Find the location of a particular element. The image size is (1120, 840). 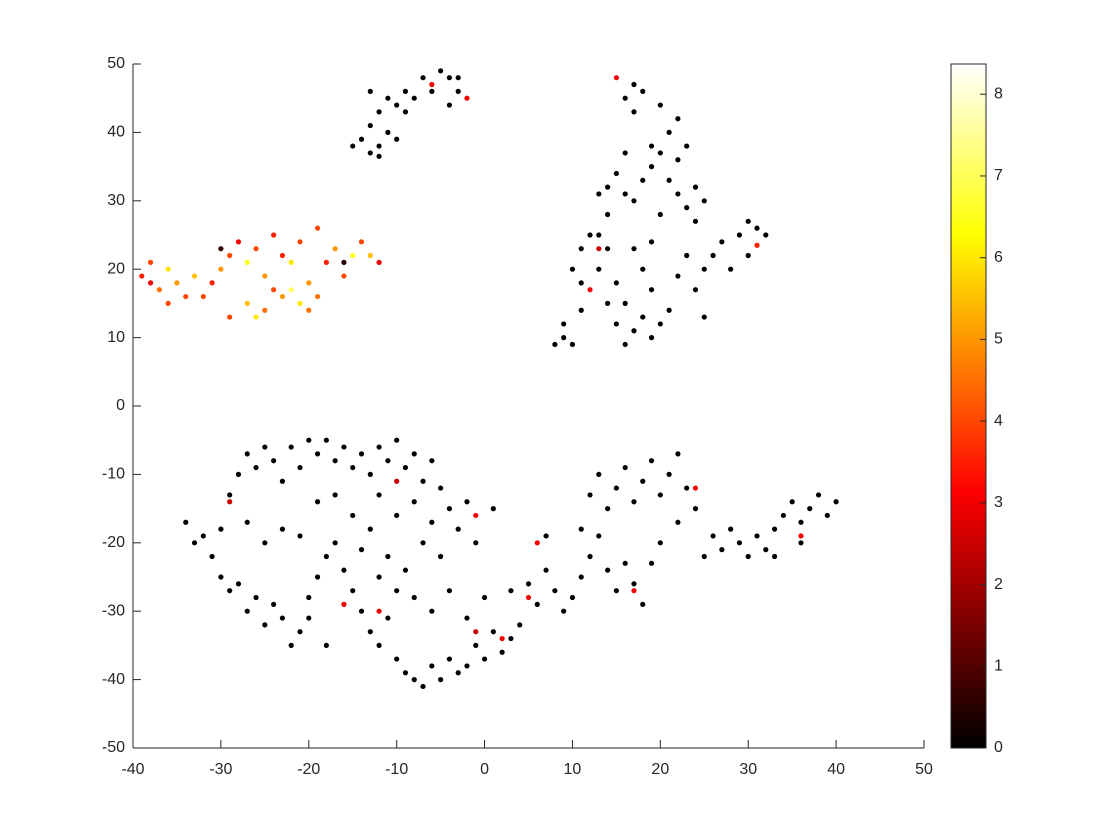

y-tick-label: 20 is located at coordinates (116, 268).